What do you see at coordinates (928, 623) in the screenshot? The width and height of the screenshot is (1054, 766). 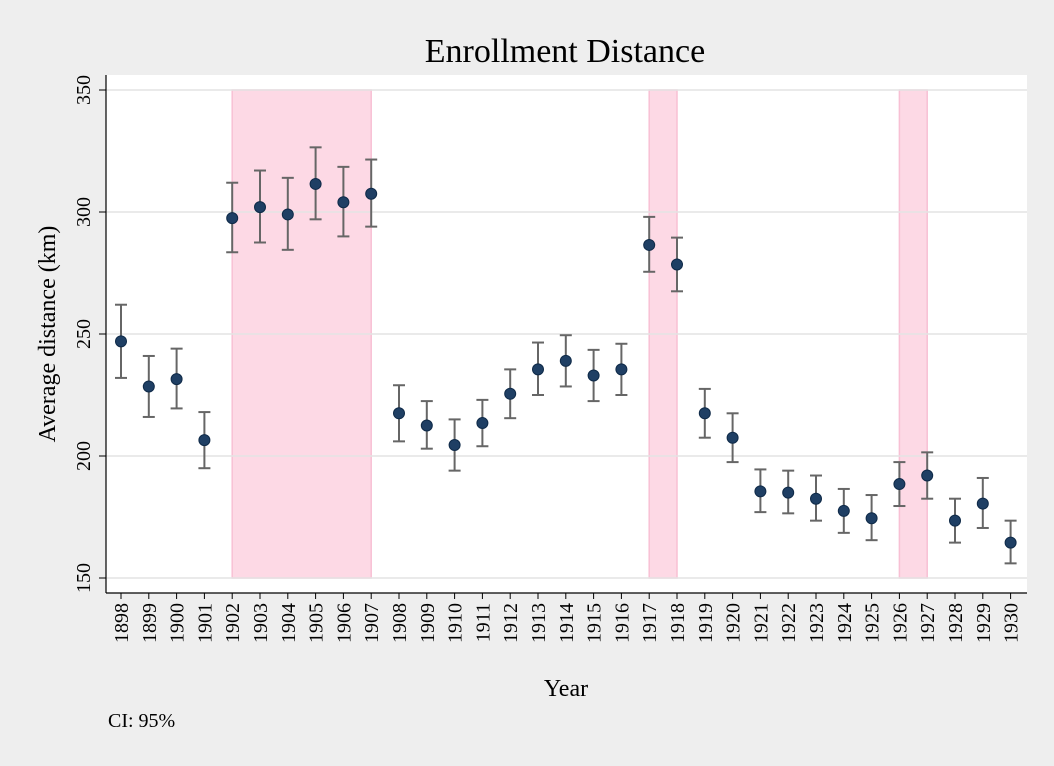 I see `x-tick-label-1927: 1927` at bounding box center [928, 623].